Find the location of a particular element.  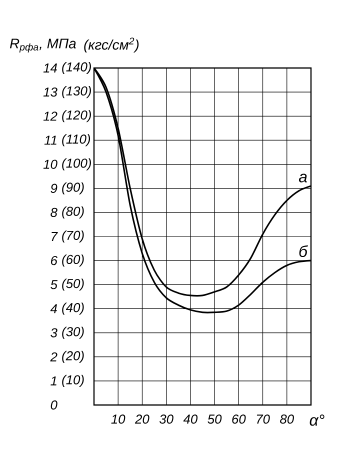

x-tick-label: 70 is located at coordinates (263, 419).